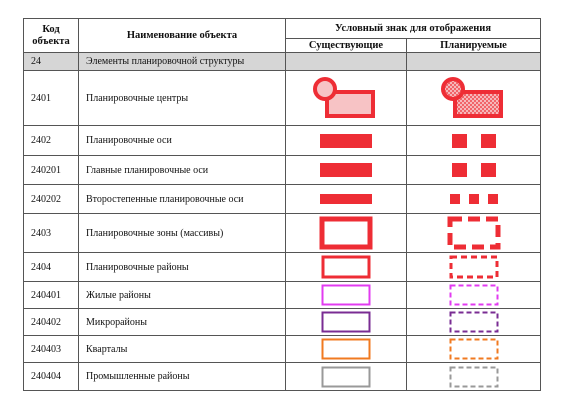 The height and width of the screenshot is (403, 561). I want to click on planning-district-planned-icon, so click(473, 267).